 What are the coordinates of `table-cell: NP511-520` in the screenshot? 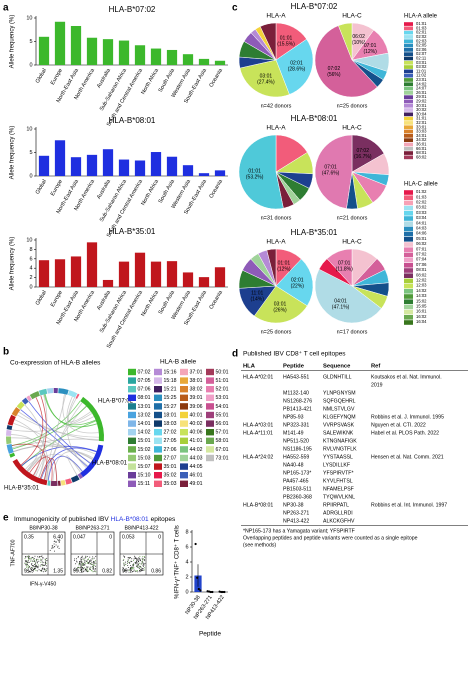 It's located at (296, 441).